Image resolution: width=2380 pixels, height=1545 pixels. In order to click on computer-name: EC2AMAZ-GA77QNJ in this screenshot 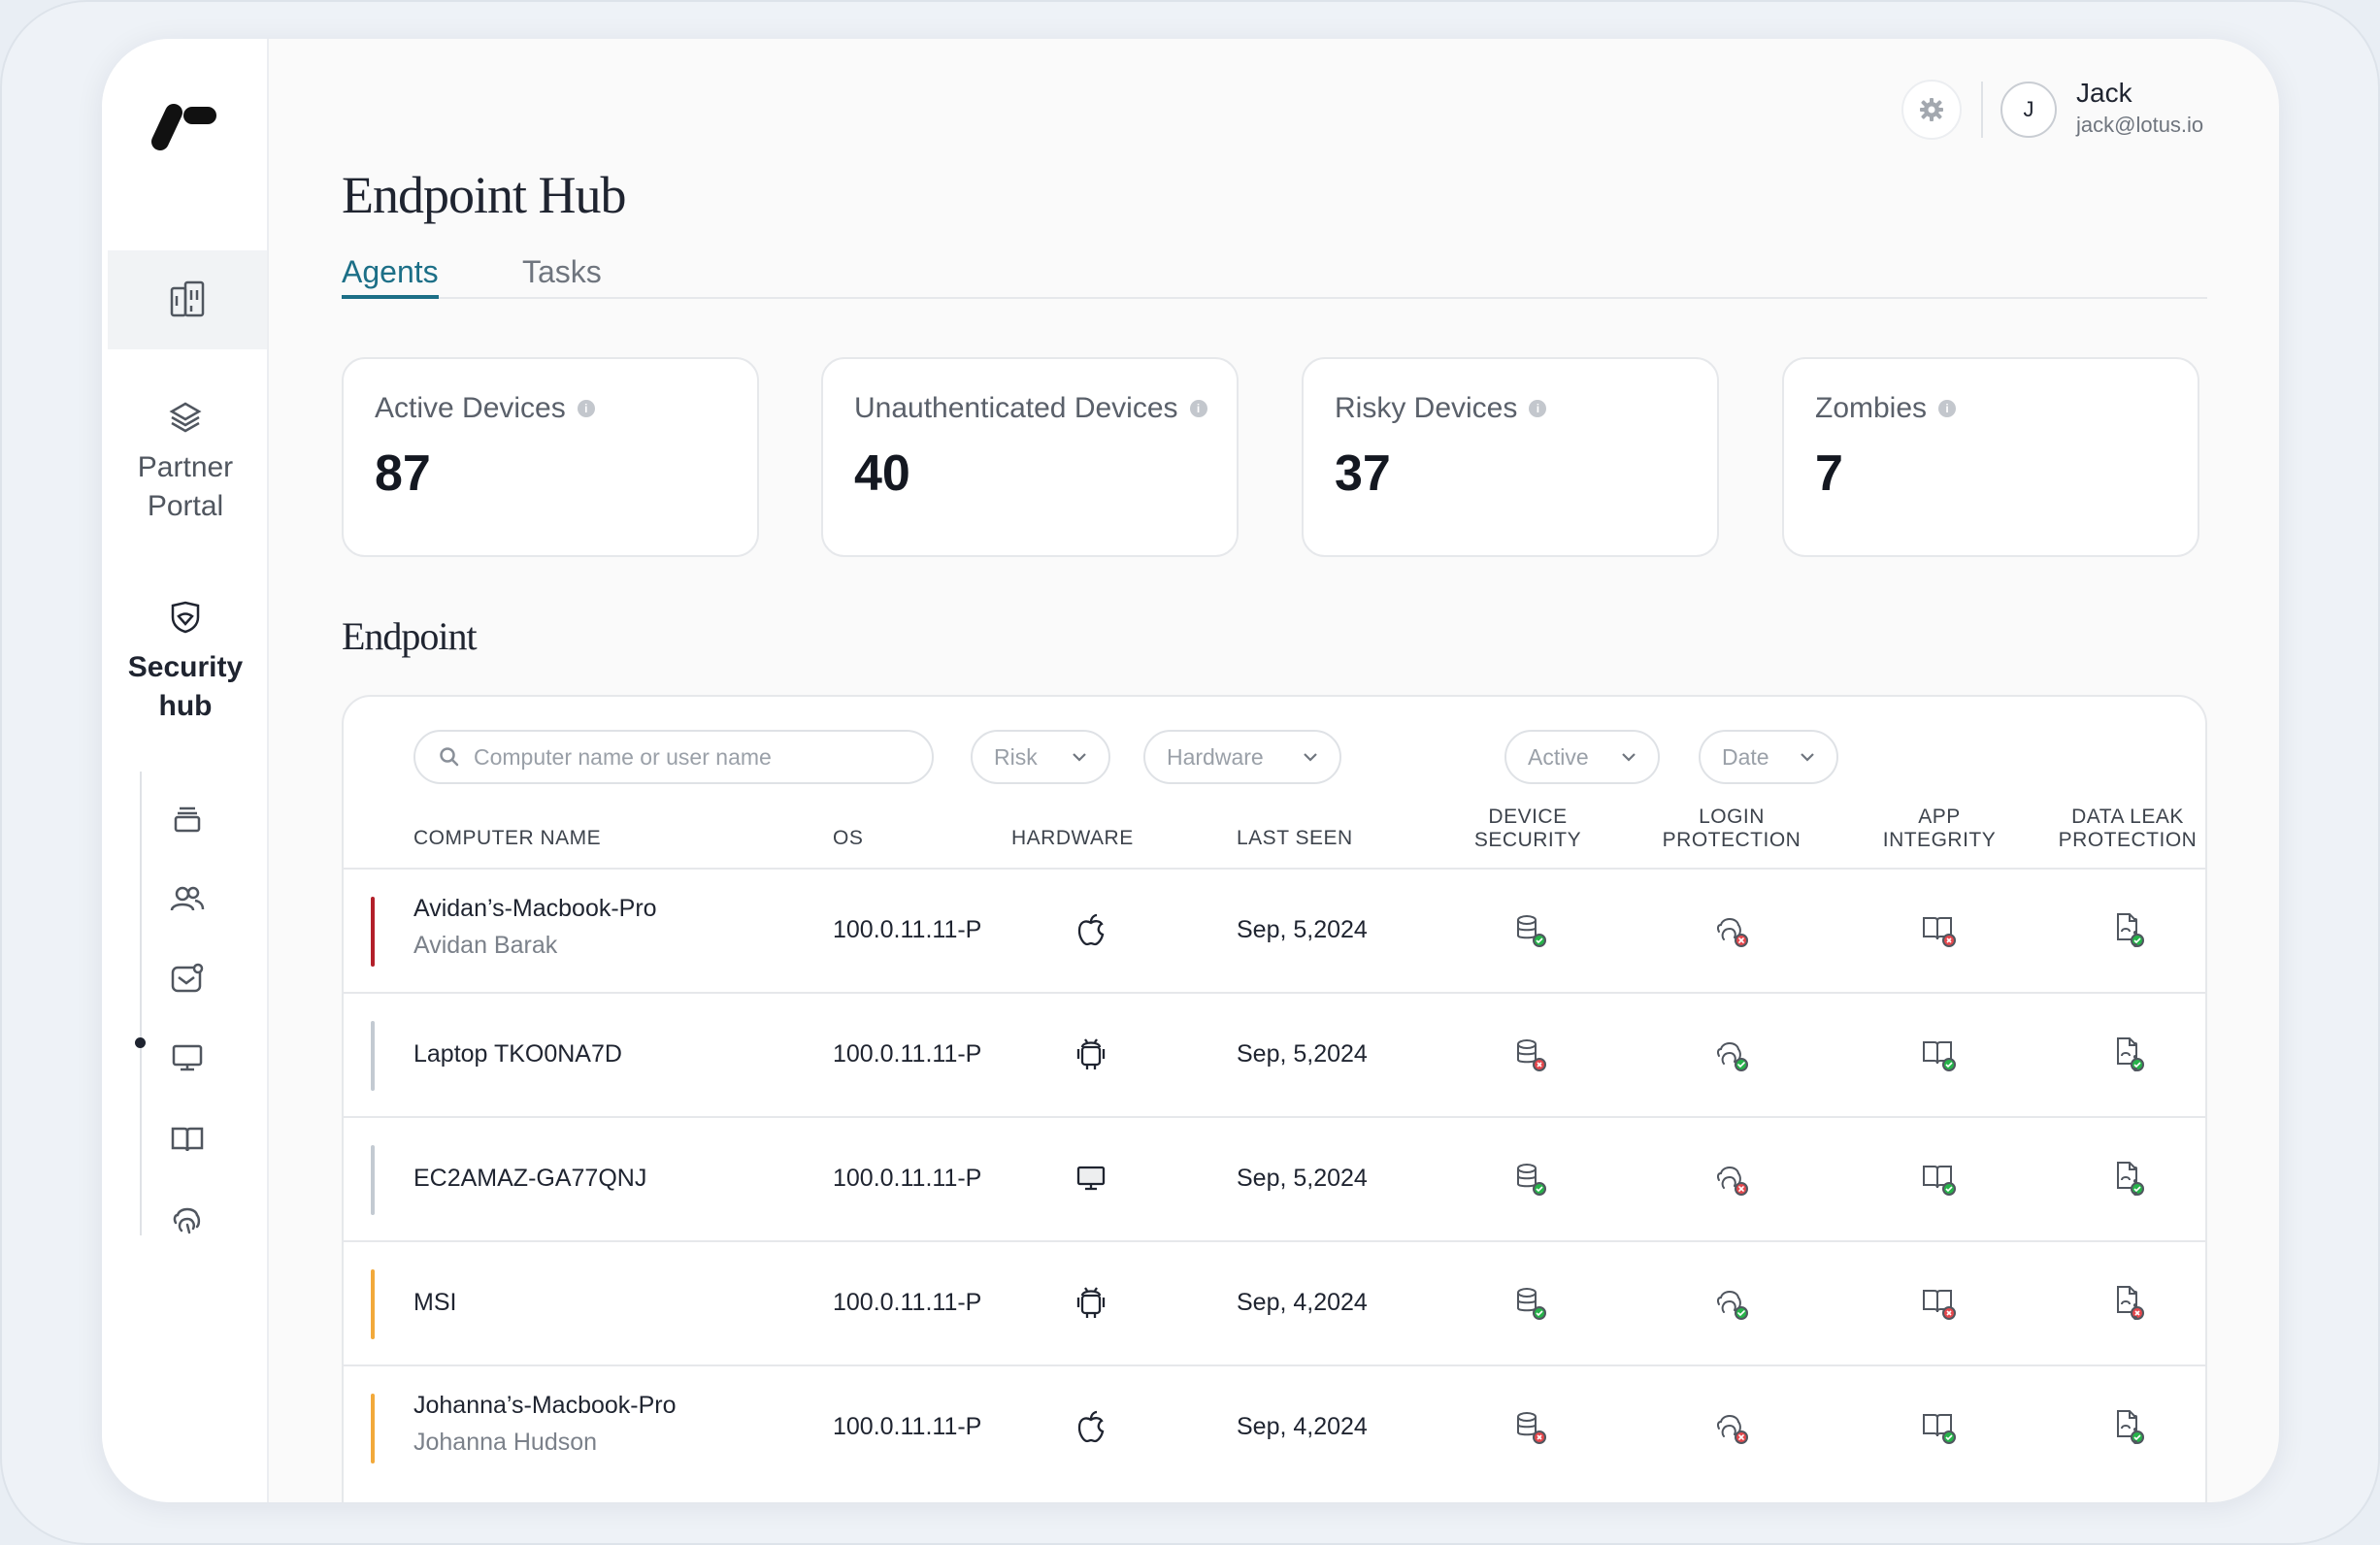, I will do `click(530, 1178)`.